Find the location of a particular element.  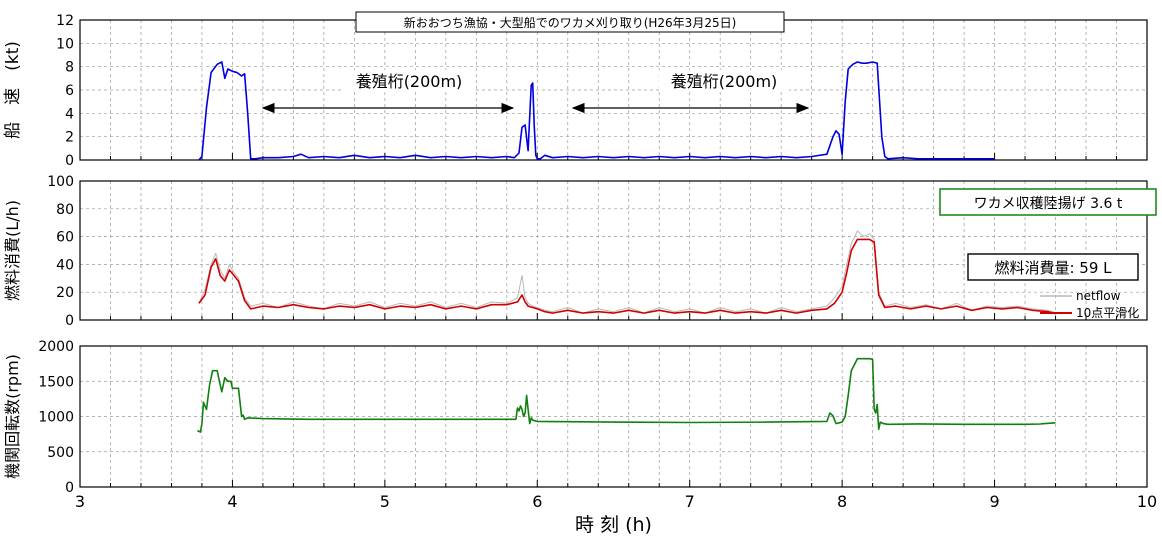

y-tick-label: 1000 is located at coordinates (56, 418).